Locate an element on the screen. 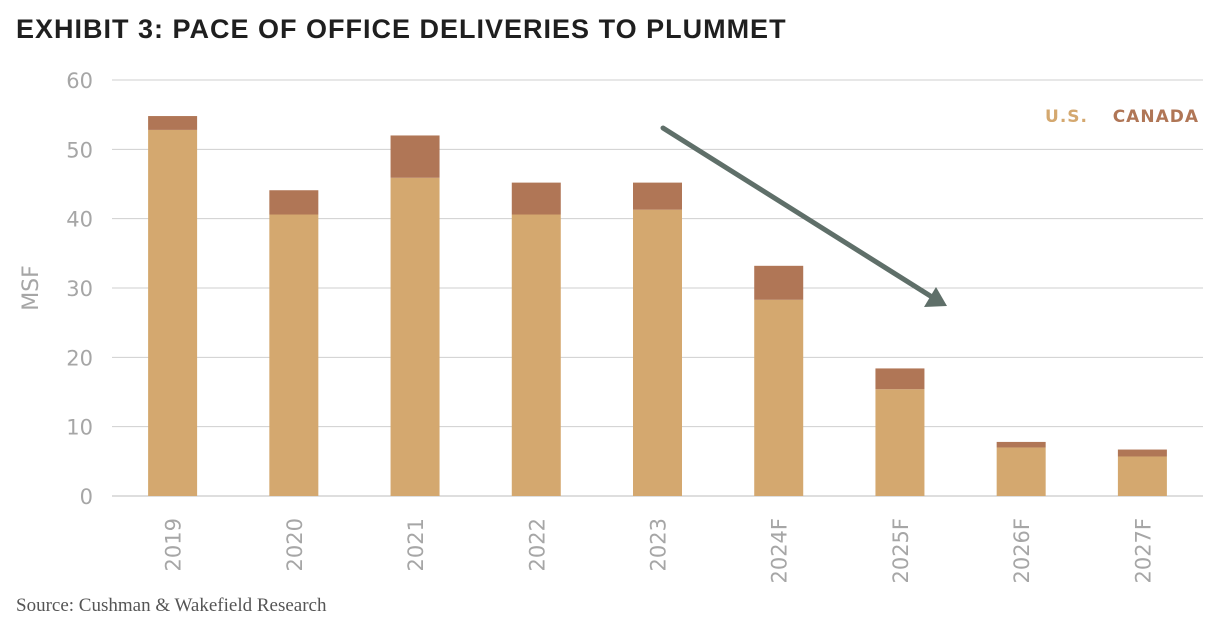 The height and width of the screenshot is (632, 1226). y-tick-label: 60 is located at coordinates (79, 81).